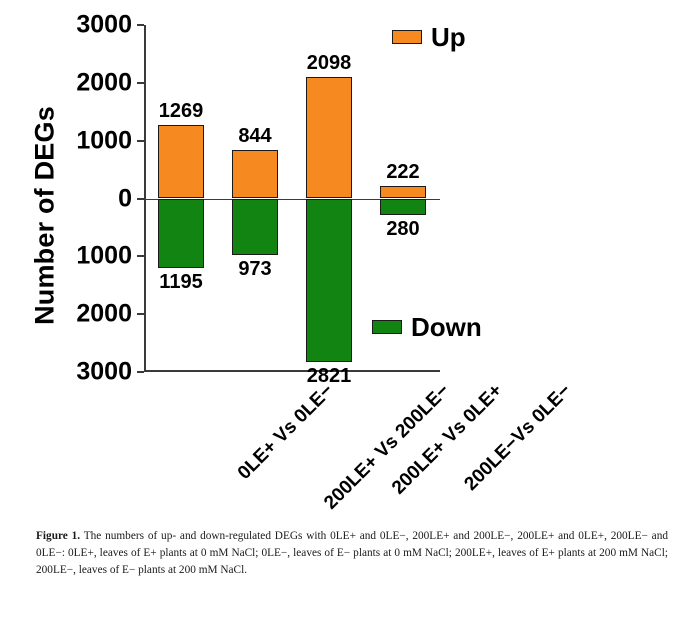 Image resolution: width=700 pixels, height=617 pixels. What do you see at coordinates (44, 215) in the screenshot?
I see `y-axis-title: Number of DEGs` at bounding box center [44, 215].